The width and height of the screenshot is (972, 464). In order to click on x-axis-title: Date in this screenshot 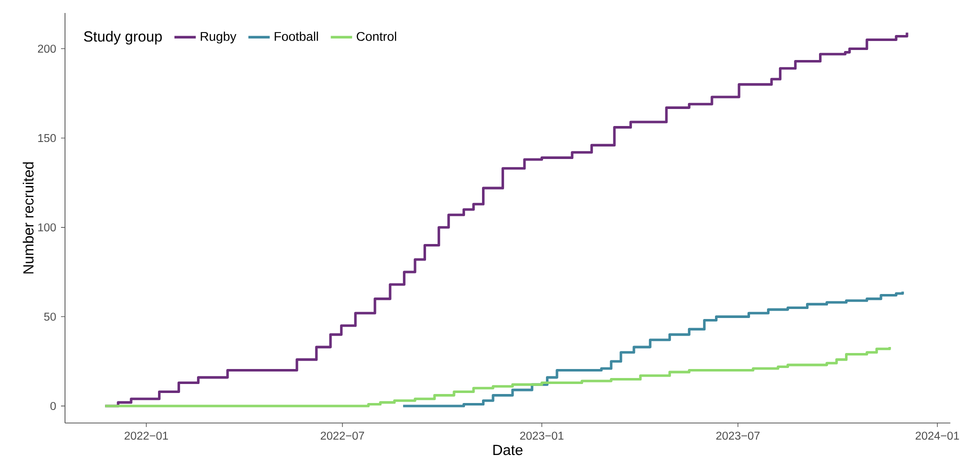, I will do `click(508, 450)`.